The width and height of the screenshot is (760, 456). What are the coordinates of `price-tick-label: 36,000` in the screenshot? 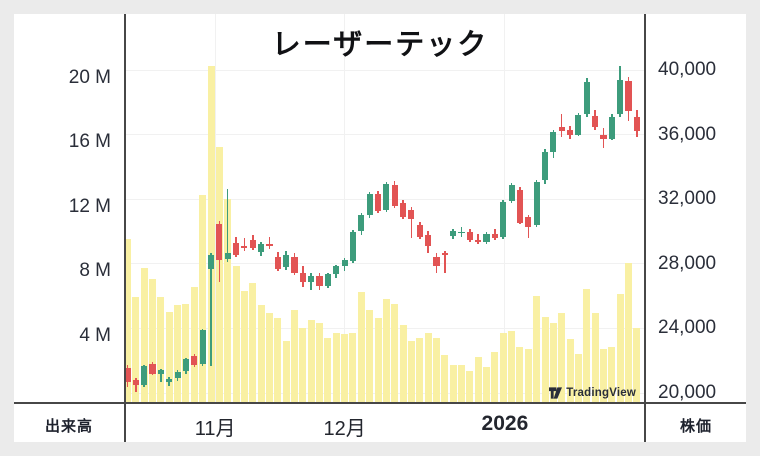 It's located at (687, 134).